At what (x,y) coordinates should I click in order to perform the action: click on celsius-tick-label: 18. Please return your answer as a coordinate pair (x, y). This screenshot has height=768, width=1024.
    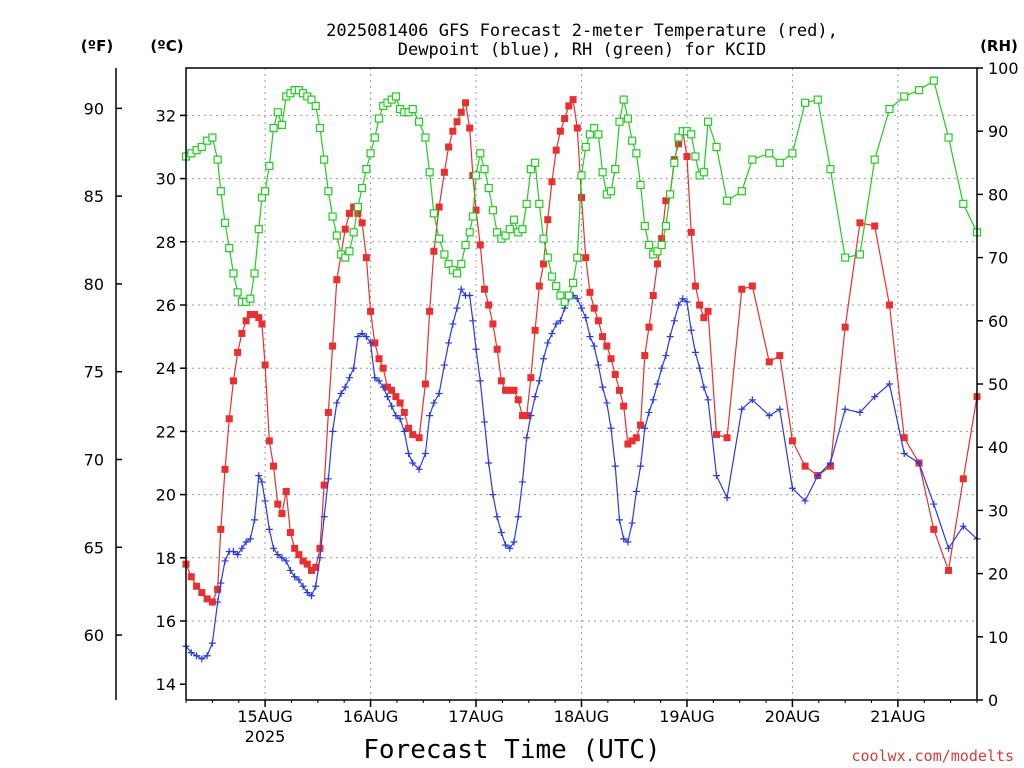
    Looking at the image, I should click on (166, 558).